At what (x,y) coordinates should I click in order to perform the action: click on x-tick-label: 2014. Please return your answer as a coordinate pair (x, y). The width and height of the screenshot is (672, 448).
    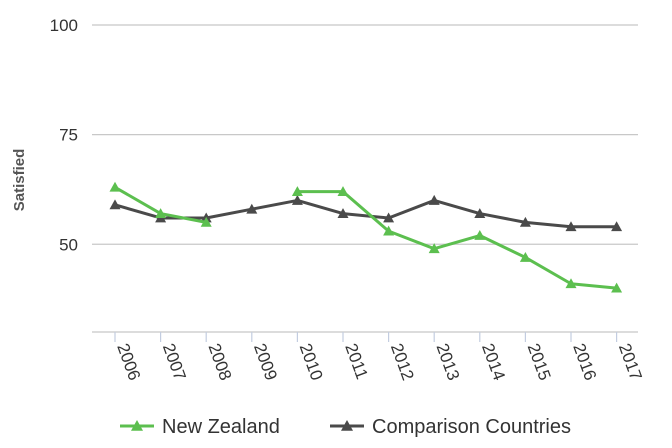
    Looking at the image, I should click on (493, 362).